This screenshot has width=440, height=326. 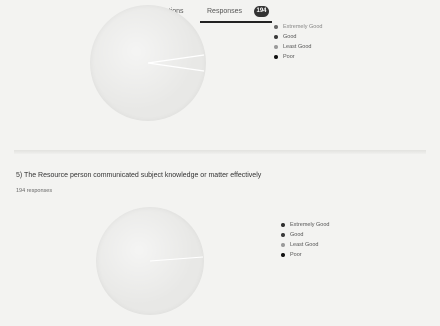 I want to click on responses-count: 194 responses, so click(x=34, y=191).